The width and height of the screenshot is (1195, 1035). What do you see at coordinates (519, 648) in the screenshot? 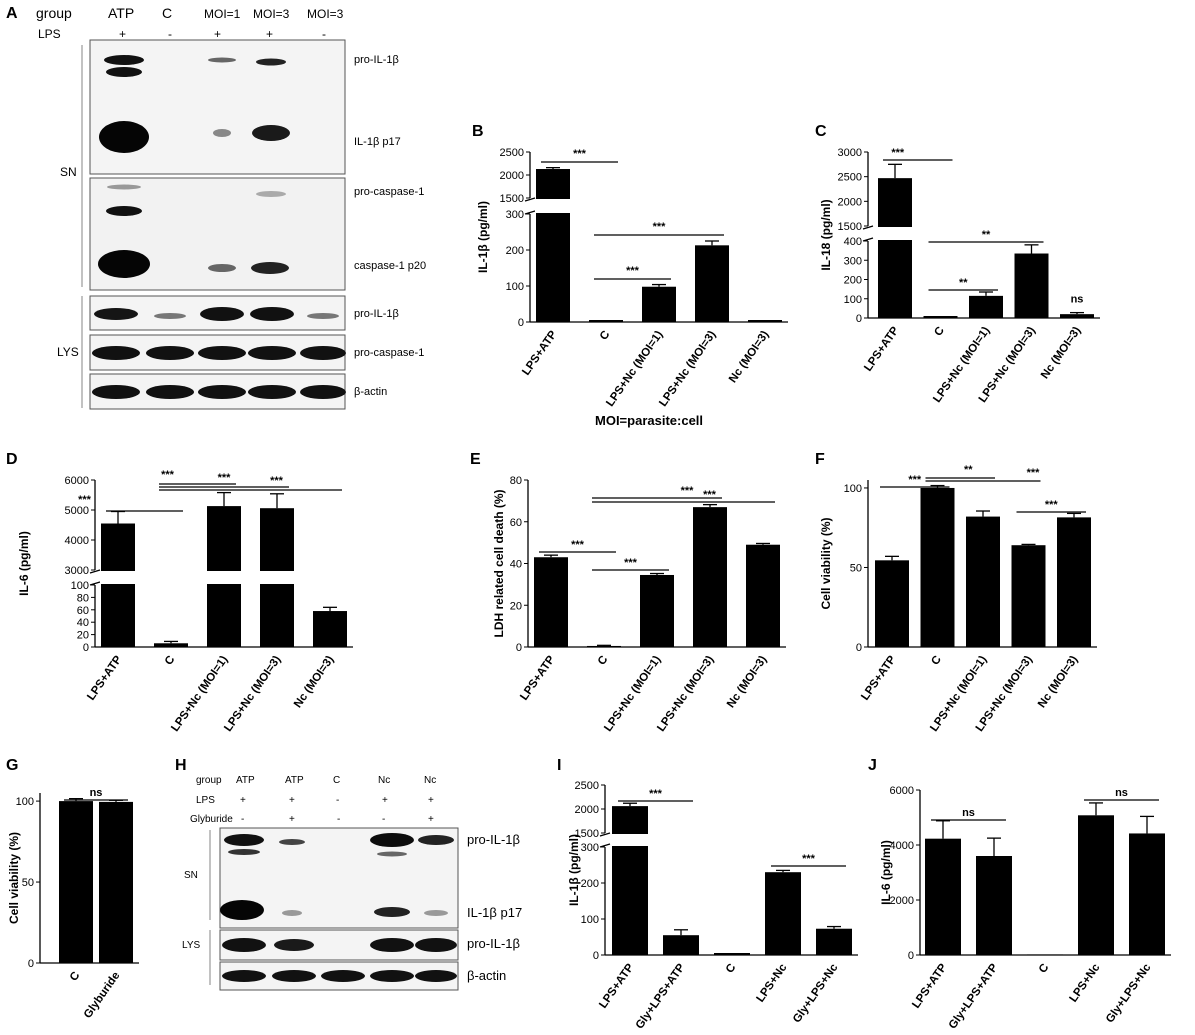
I see `y-tick-label: 0` at bounding box center [519, 648].